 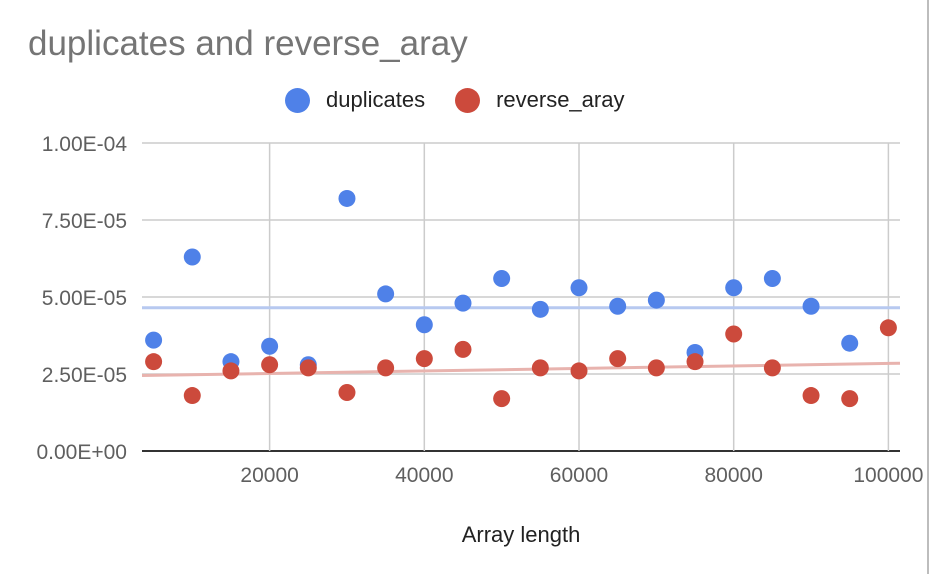 I want to click on y-tick-label: 1.00E-04, so click(x=85, y=144).